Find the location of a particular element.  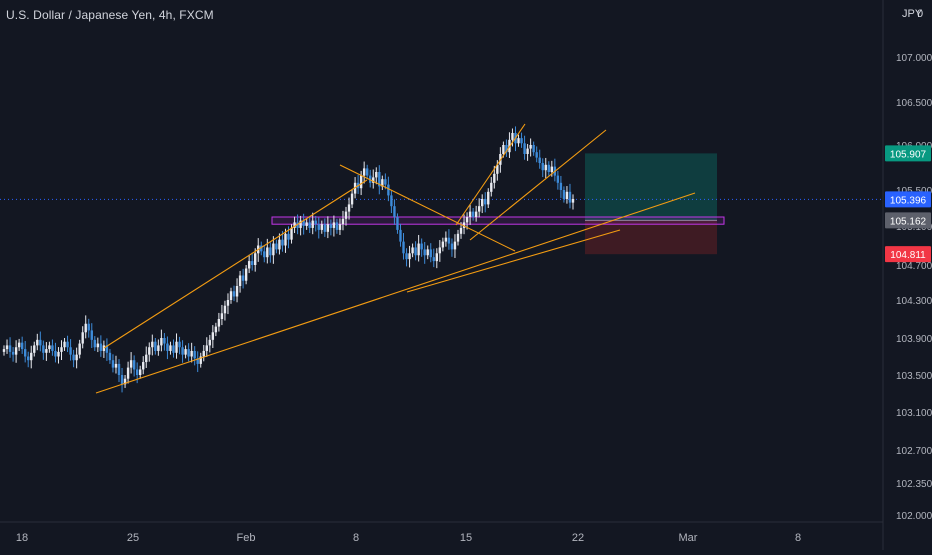

target-price-label: 105.907 is located at coordinates (908, 154).